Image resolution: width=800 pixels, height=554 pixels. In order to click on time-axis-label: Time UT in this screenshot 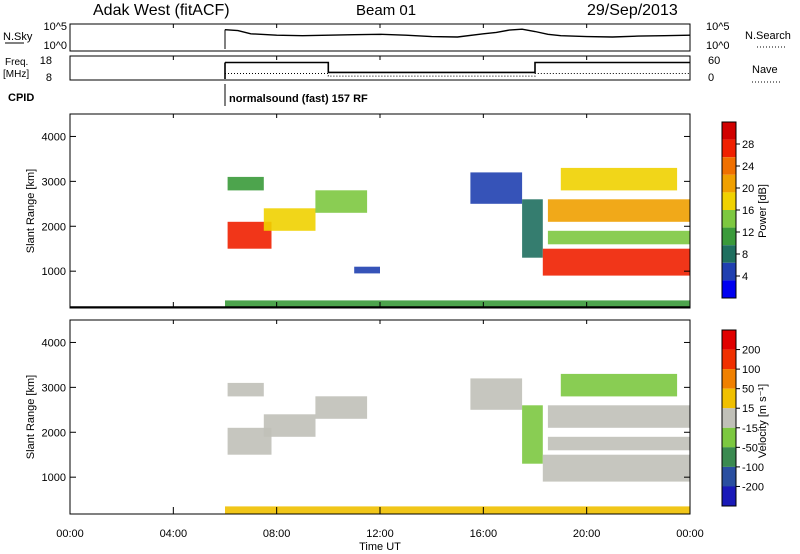, I will do `click(380, 547)`.